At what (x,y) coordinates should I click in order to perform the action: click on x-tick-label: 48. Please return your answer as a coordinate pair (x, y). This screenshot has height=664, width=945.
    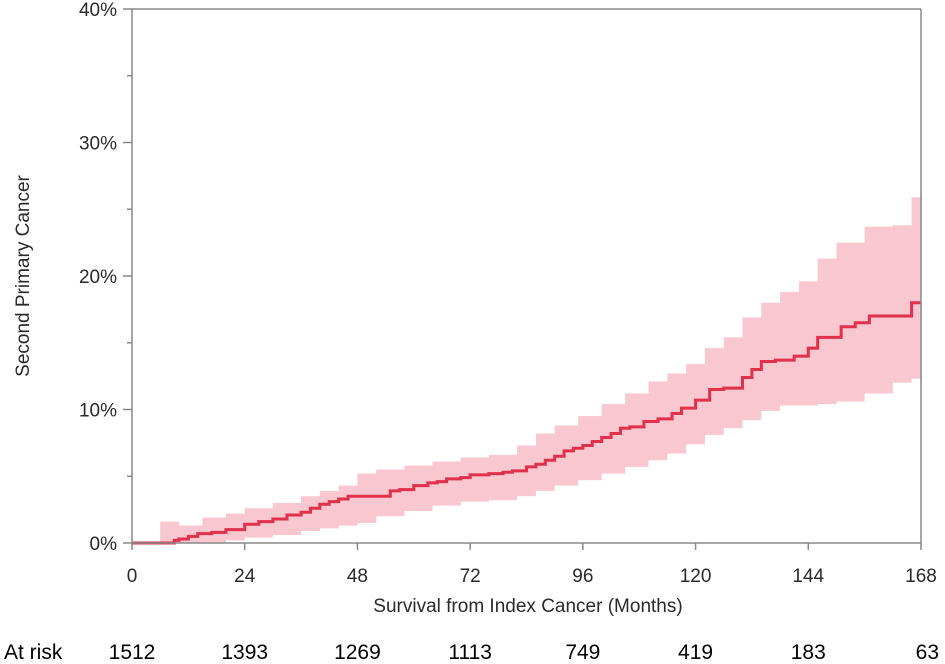
    Looking at the image, I should click on (357, 576).